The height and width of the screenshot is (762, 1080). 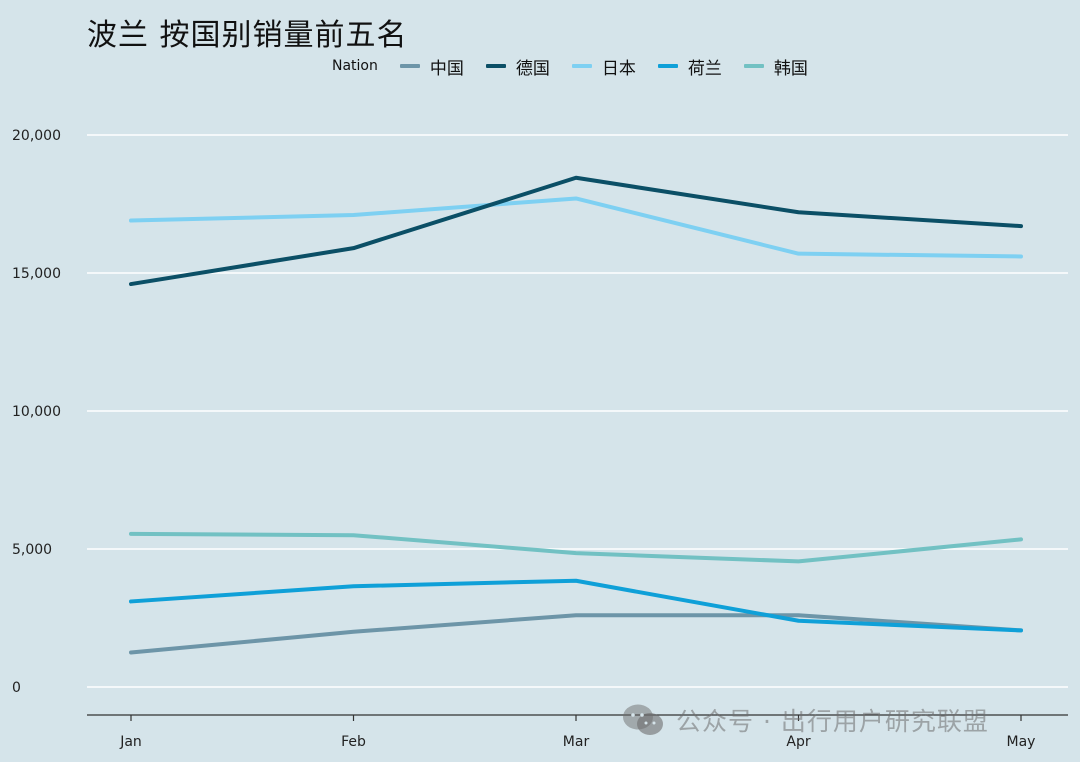 What do you see at coordinates (16, 688) in the screenshot?
I see `y-tick-label: 0` at bounding box center [16, 688].